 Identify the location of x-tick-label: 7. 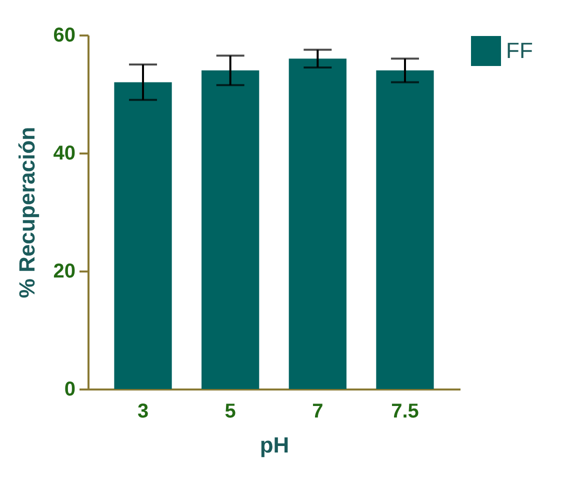
(318, 411).